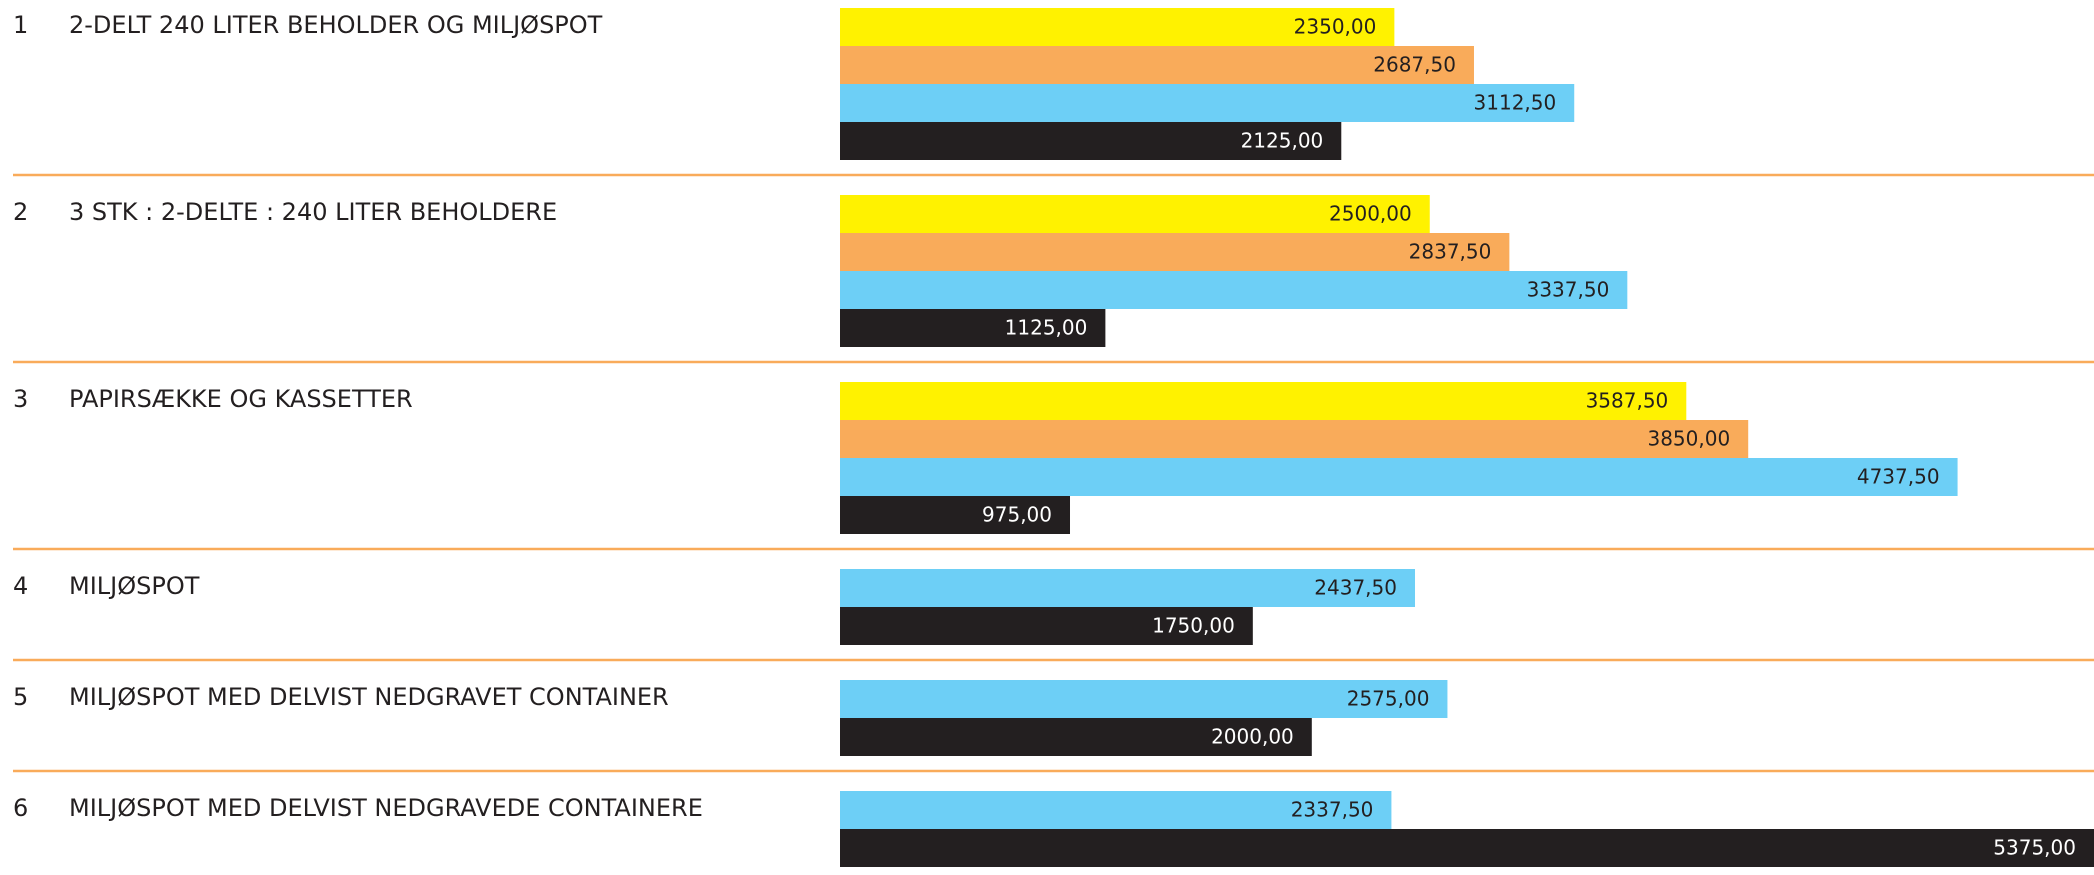  What do you see at coordinates (20, 808) in the screenshot?
I see `category-number: 6` at bounding box center [20, 808].